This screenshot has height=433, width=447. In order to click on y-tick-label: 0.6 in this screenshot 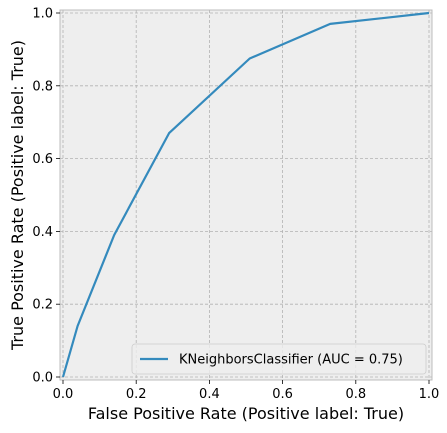, I will do `click(42, 159)`.